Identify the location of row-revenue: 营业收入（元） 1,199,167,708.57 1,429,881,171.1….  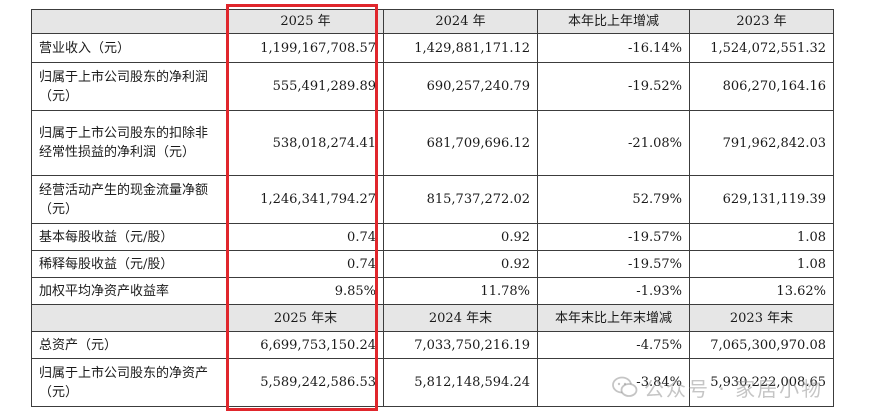
(432, 48).